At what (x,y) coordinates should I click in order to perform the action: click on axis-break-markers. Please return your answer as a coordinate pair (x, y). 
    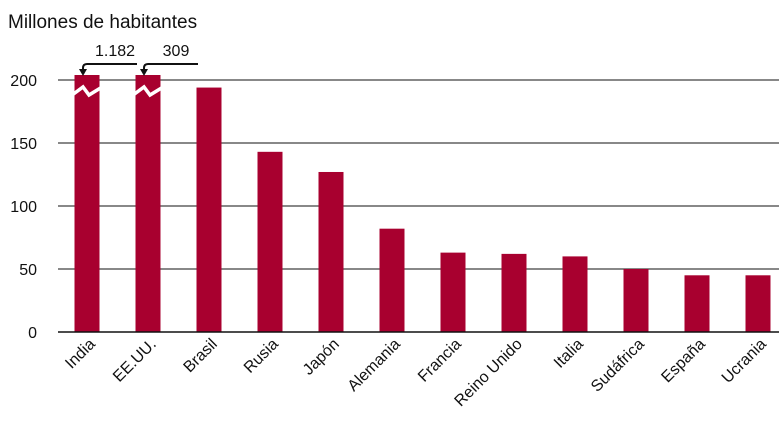
    Looking at the image, I should click on (117, 91).